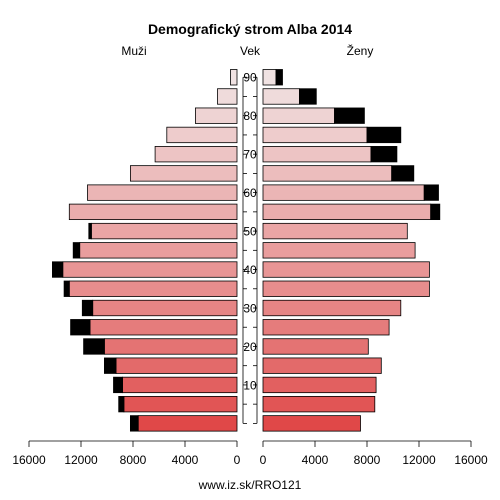 The image size is (500, 500). Describe the element at coordinates (250, 232) in the screenshot. I see `age-tick-label: 50` at that location.